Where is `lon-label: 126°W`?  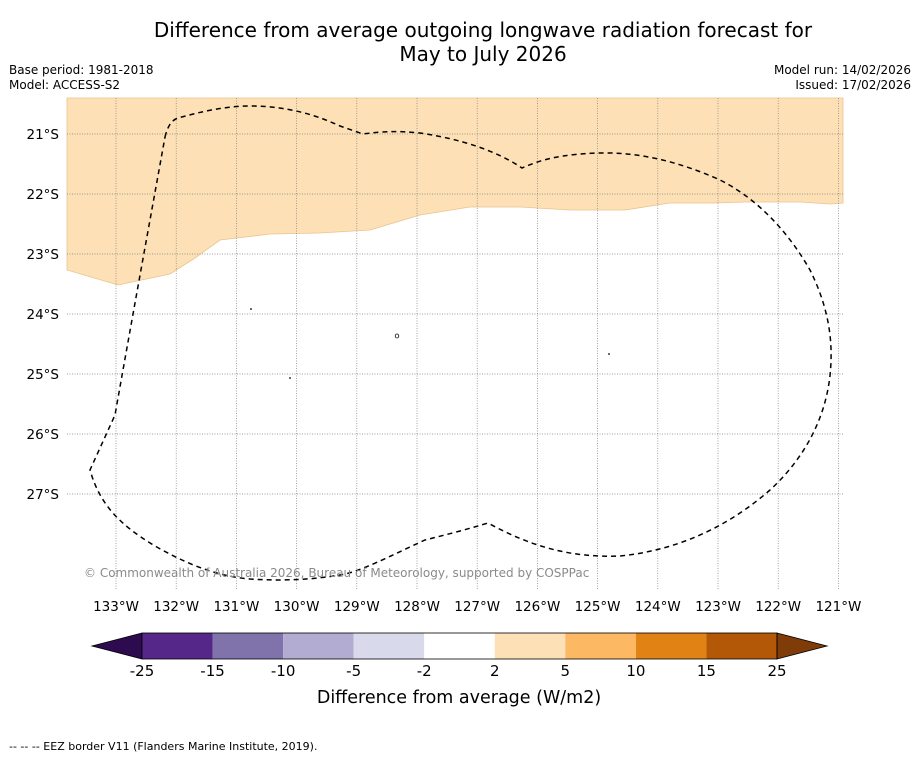 lon-label: 126°W is located at coordinates (537, 607).